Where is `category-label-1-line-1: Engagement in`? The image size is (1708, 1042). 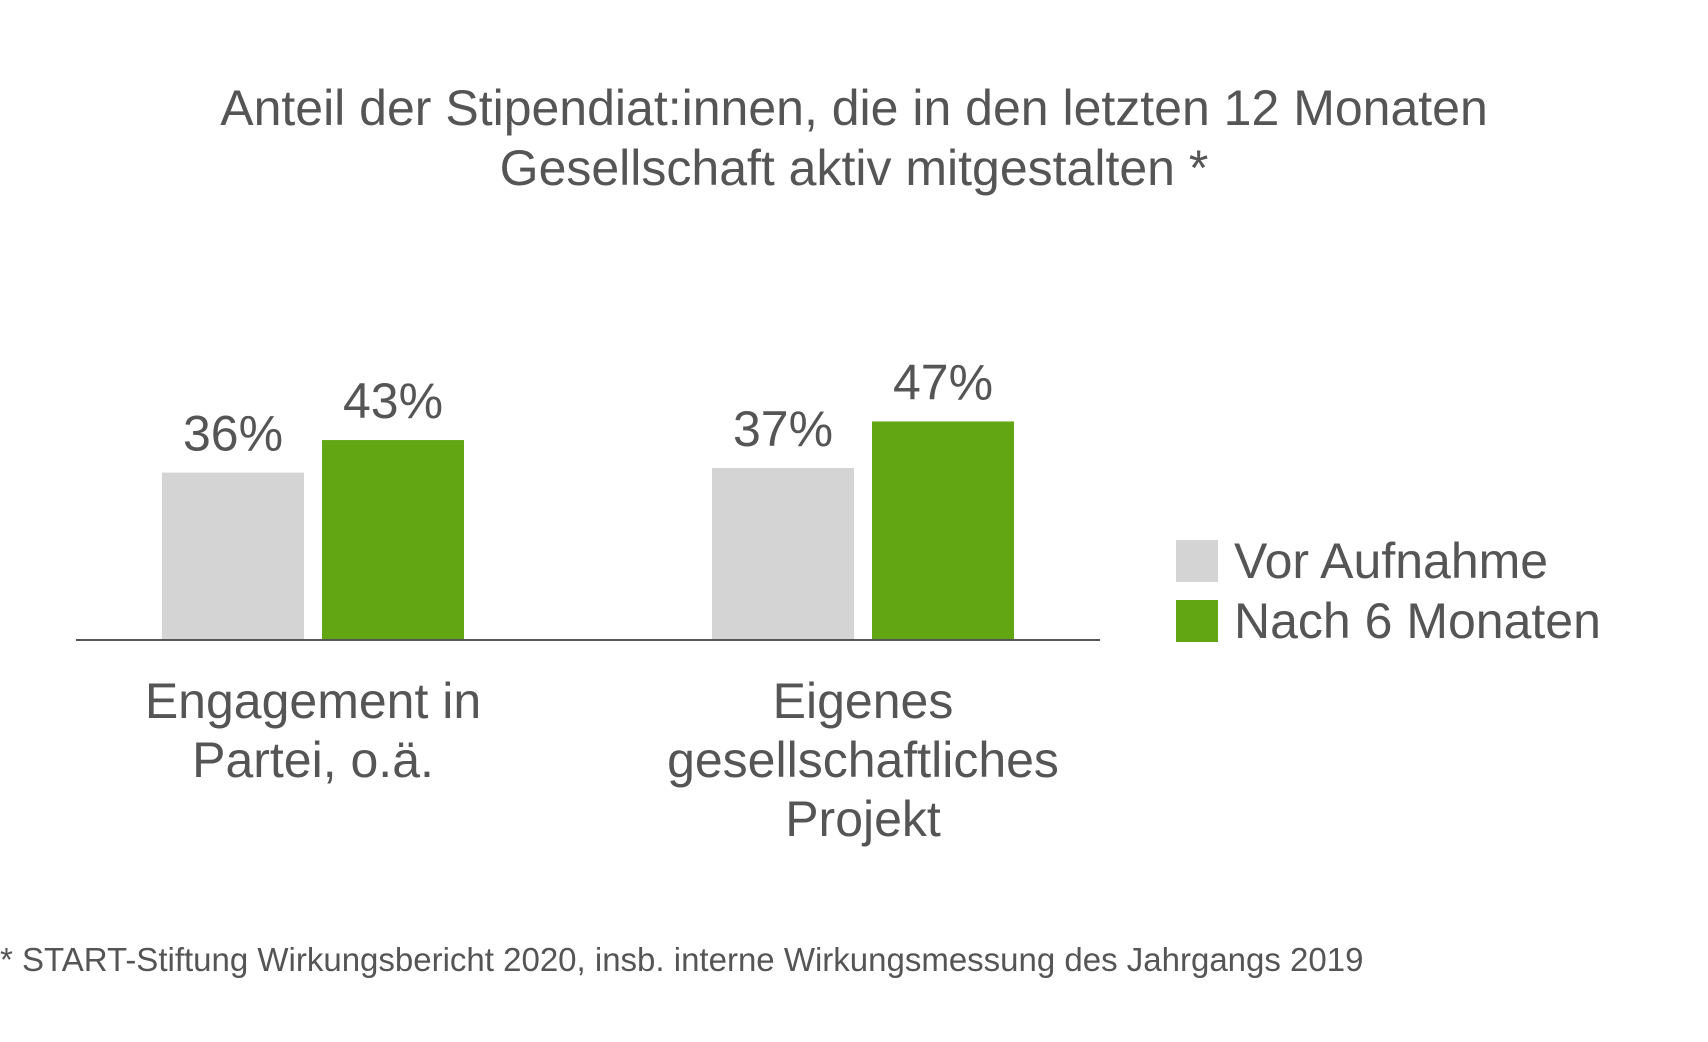 category-label-1-line-1: Engagement in is located at coordinates (313, 701).